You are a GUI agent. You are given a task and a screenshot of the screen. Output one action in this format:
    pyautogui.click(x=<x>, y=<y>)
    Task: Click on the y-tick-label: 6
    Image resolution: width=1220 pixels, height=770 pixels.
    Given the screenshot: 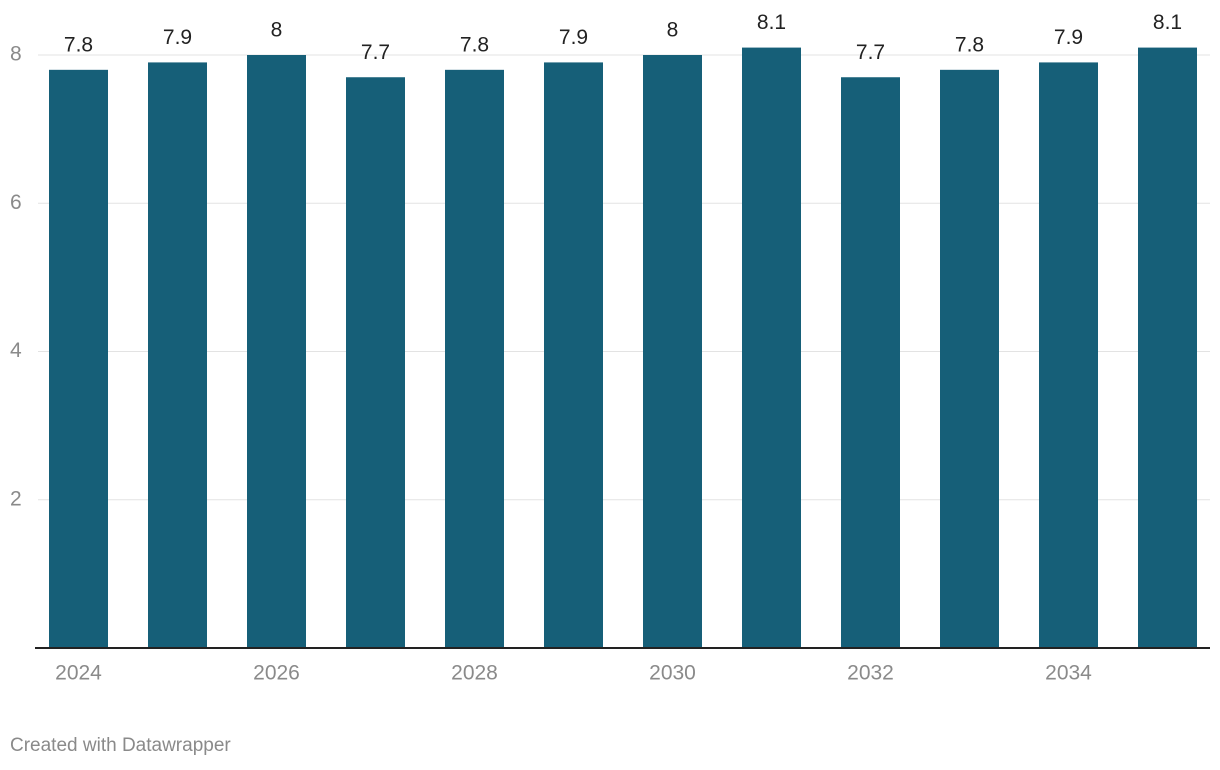 What is the action you would take?
    pyautogui.click(x=16, y=202)
    